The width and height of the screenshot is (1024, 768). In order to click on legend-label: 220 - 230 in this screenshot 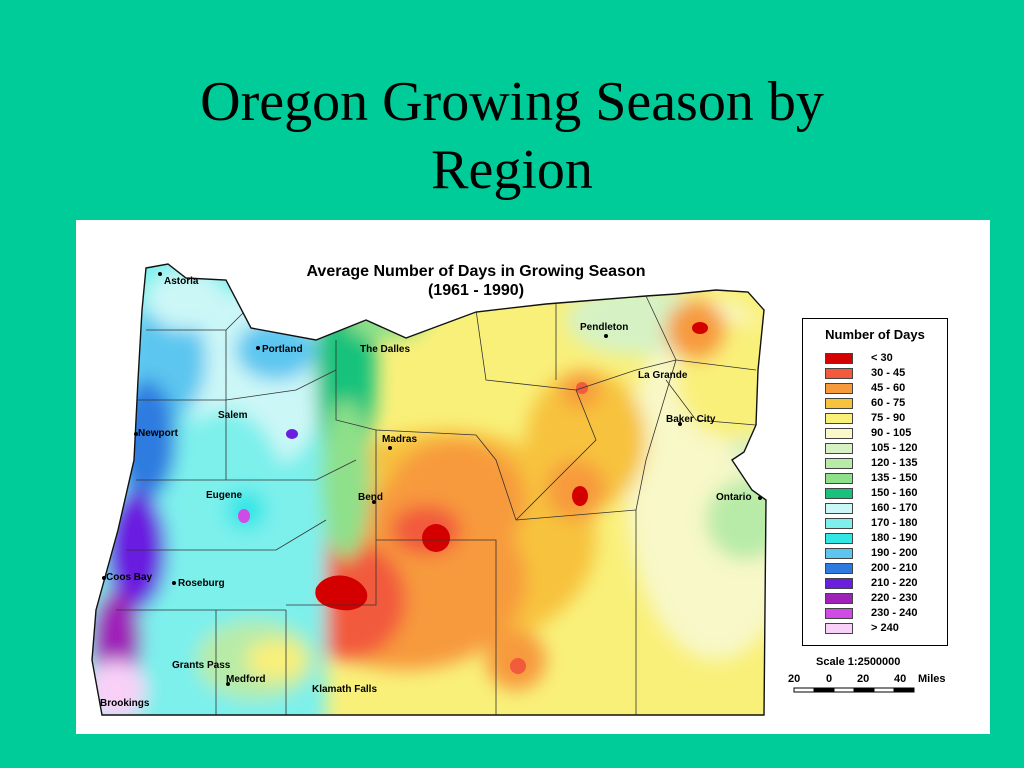, I will do `click(894, 598)`.